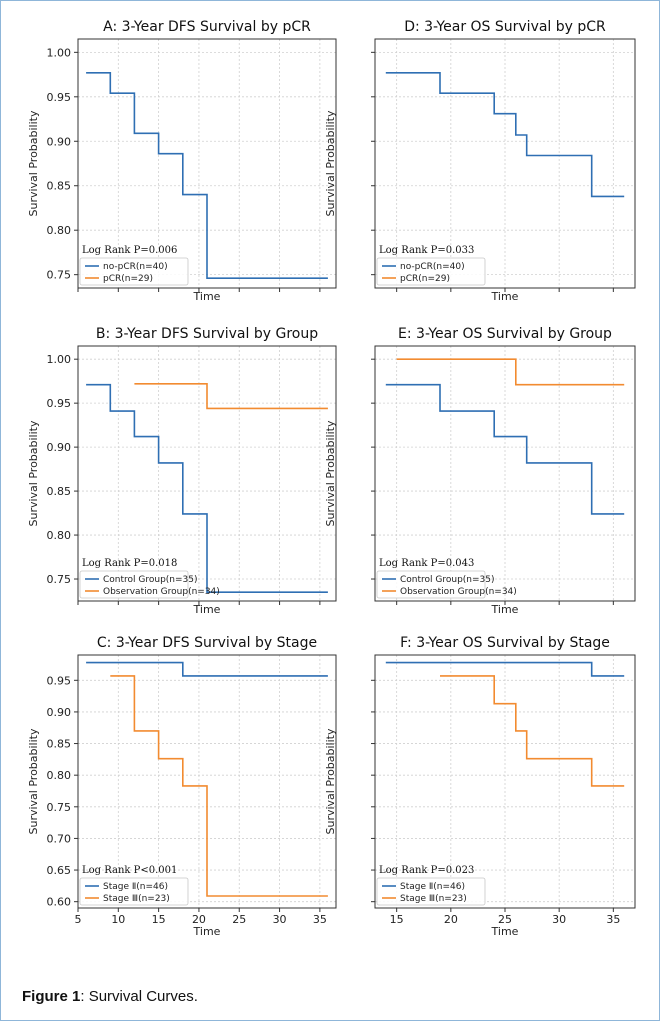 Image resolution: width=660 pixels, height=1021 pixels. I want to click on log-rank-annotation: Log Rank P=0.006, so click(129, 250).